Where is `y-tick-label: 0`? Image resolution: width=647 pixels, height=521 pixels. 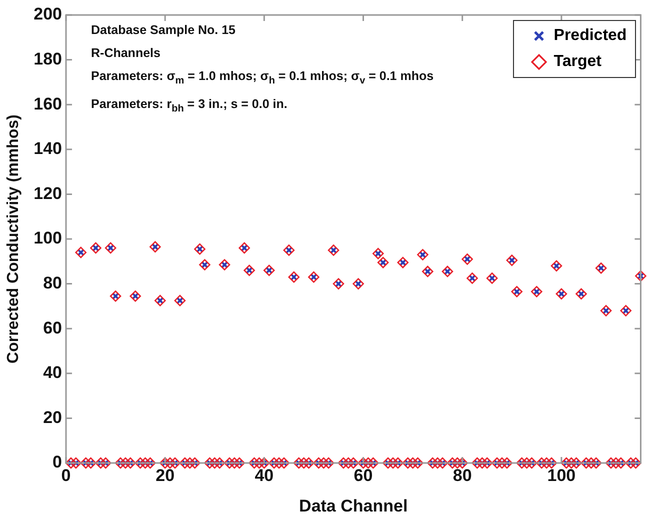
y-tick-label: 0 is located at coordinates (57, 462).